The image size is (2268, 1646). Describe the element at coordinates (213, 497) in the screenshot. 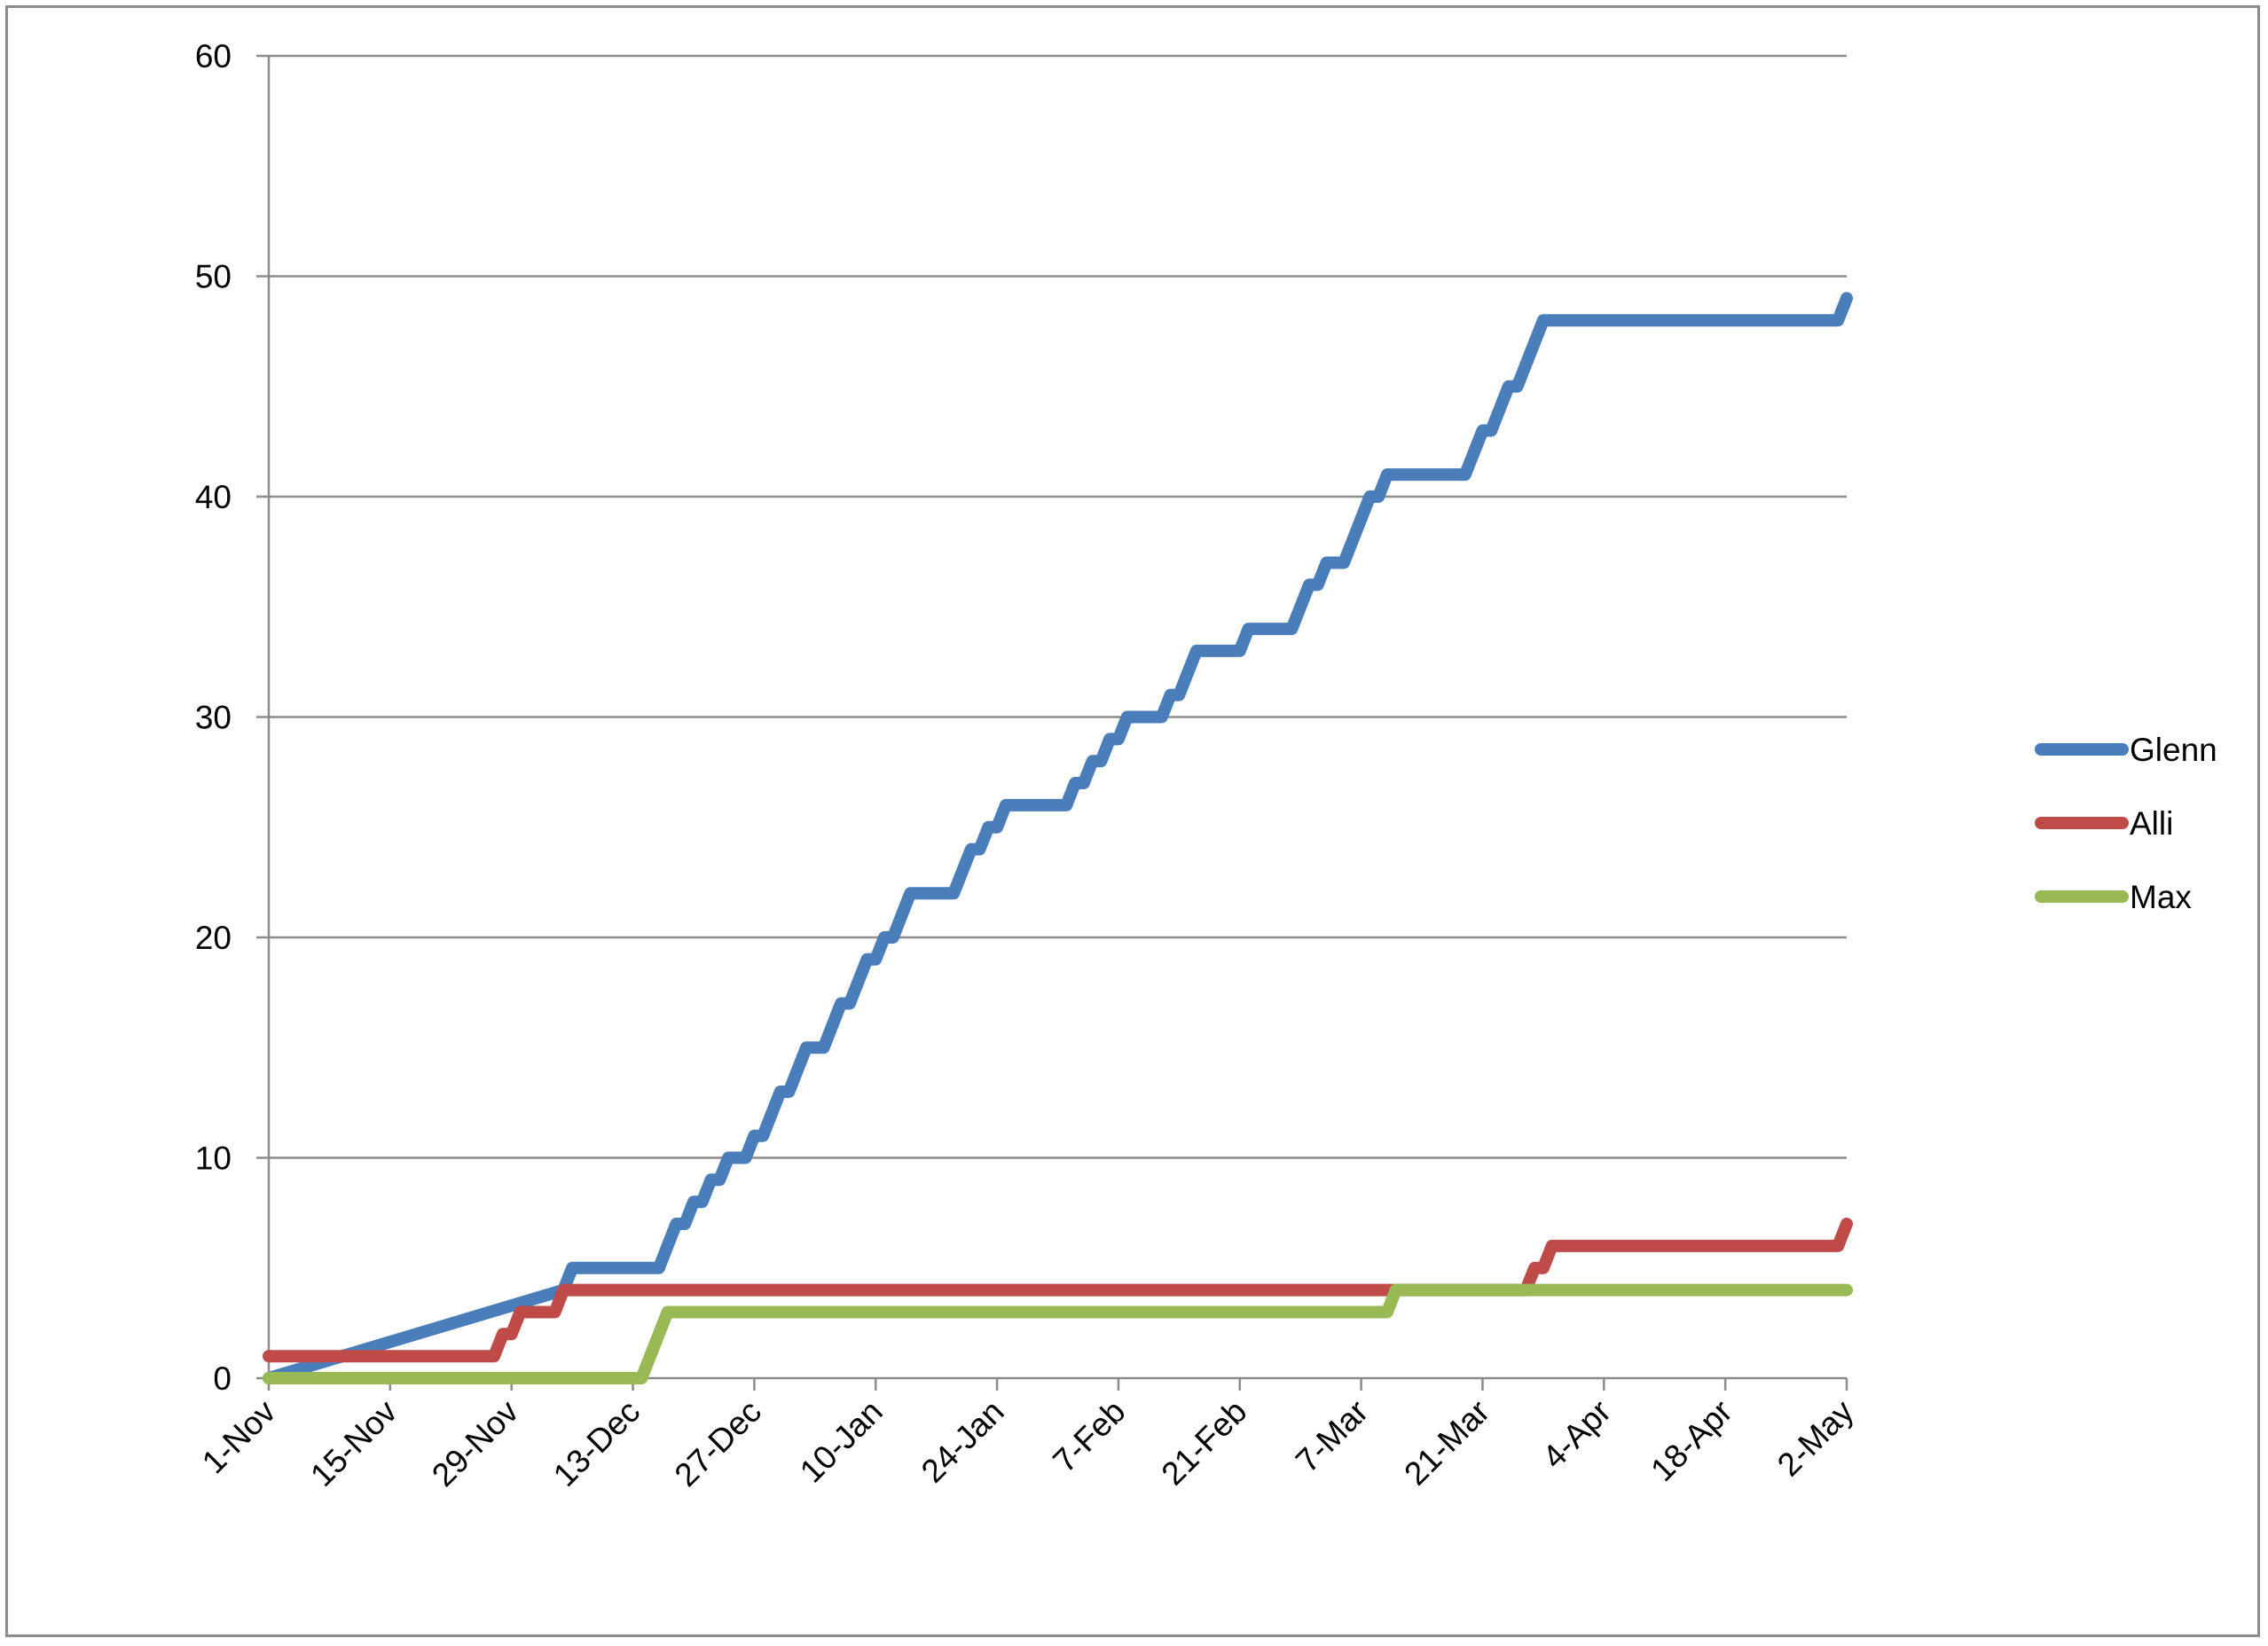

I see `y-tick-label: 40` at that location.